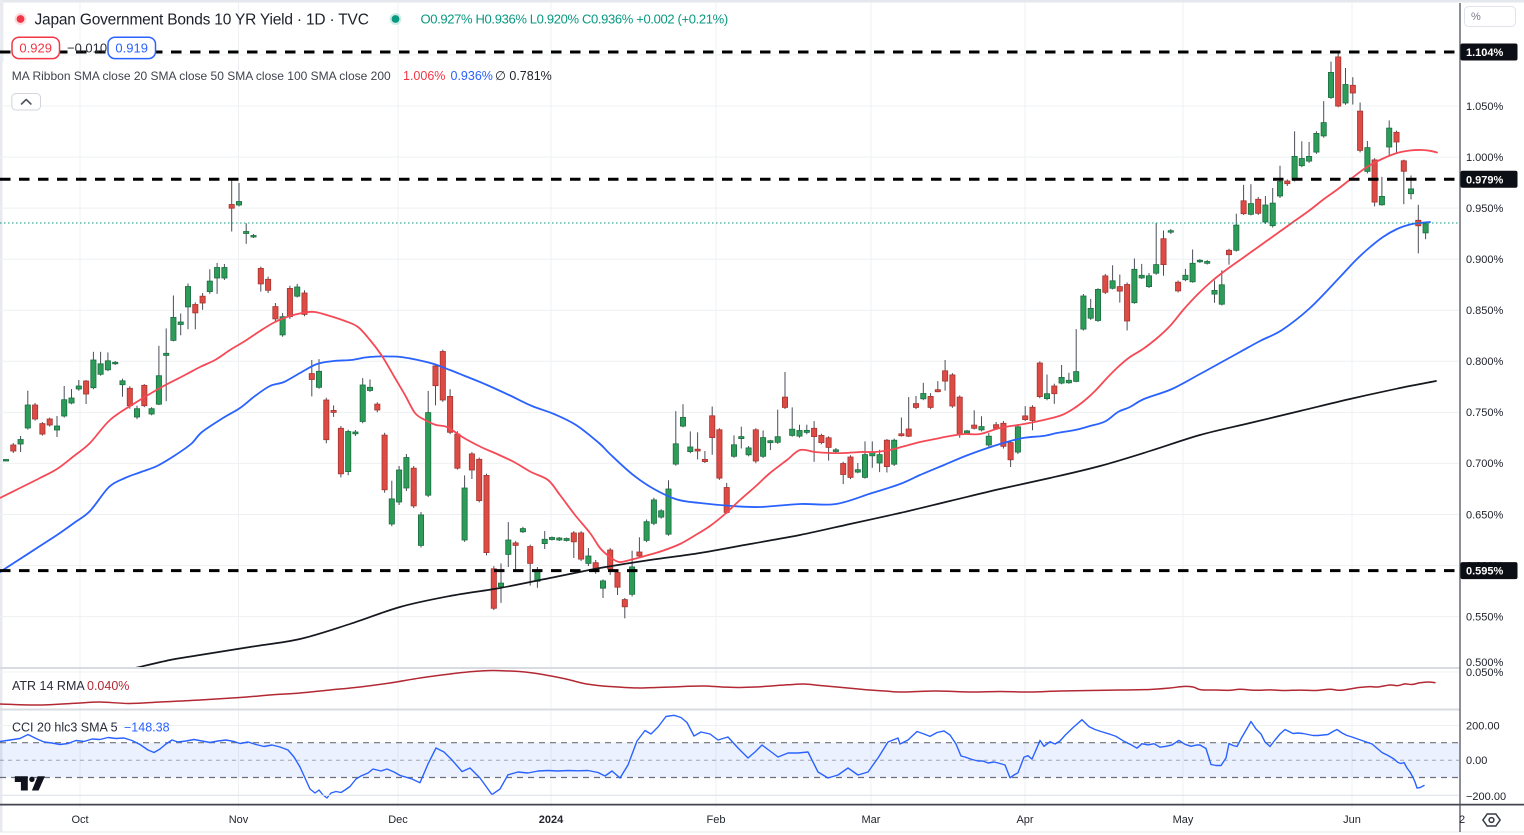 The height and width of the screenshot is (835, 1524). What do you see at coordinates (1352, 820) in the screenshot?
I see `svg-text: Jun` at bounding box center [1352, 820].